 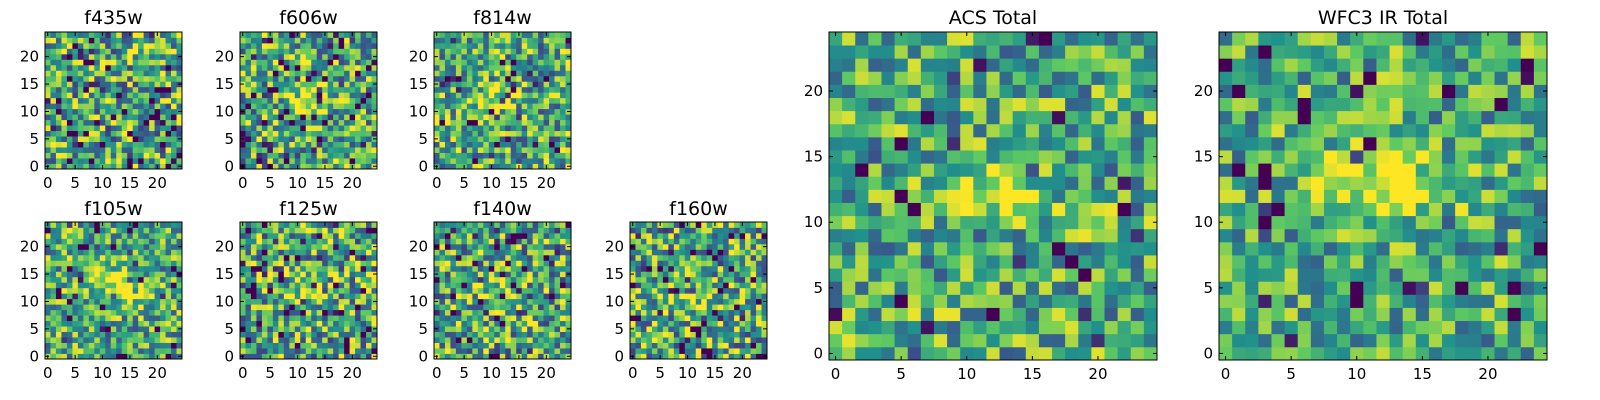 What do you see at coordinates (464, 183) in the screenshot?
I see `x-tick-label: 5` at bounding box center [464, 183].